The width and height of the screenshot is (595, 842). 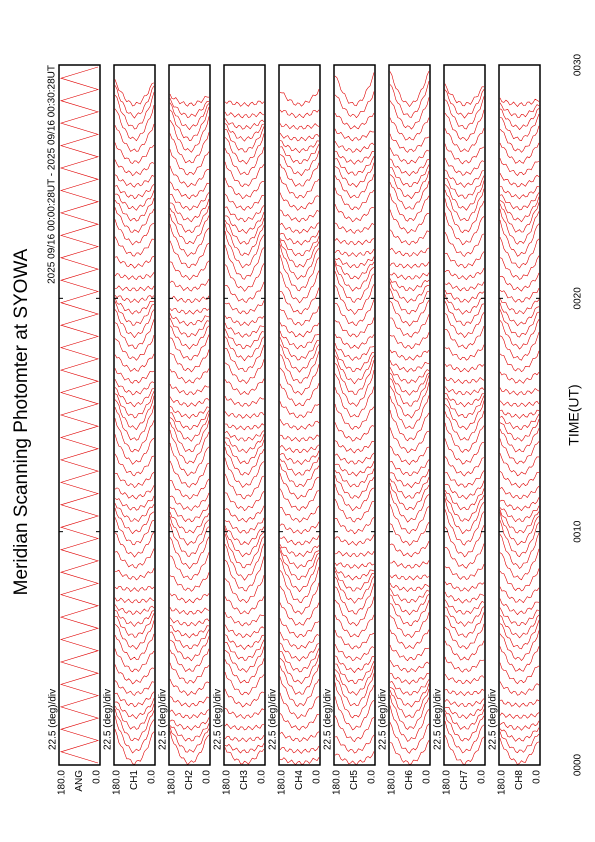 I want to click on channel-label: CH4, so click(x=299, y=780).